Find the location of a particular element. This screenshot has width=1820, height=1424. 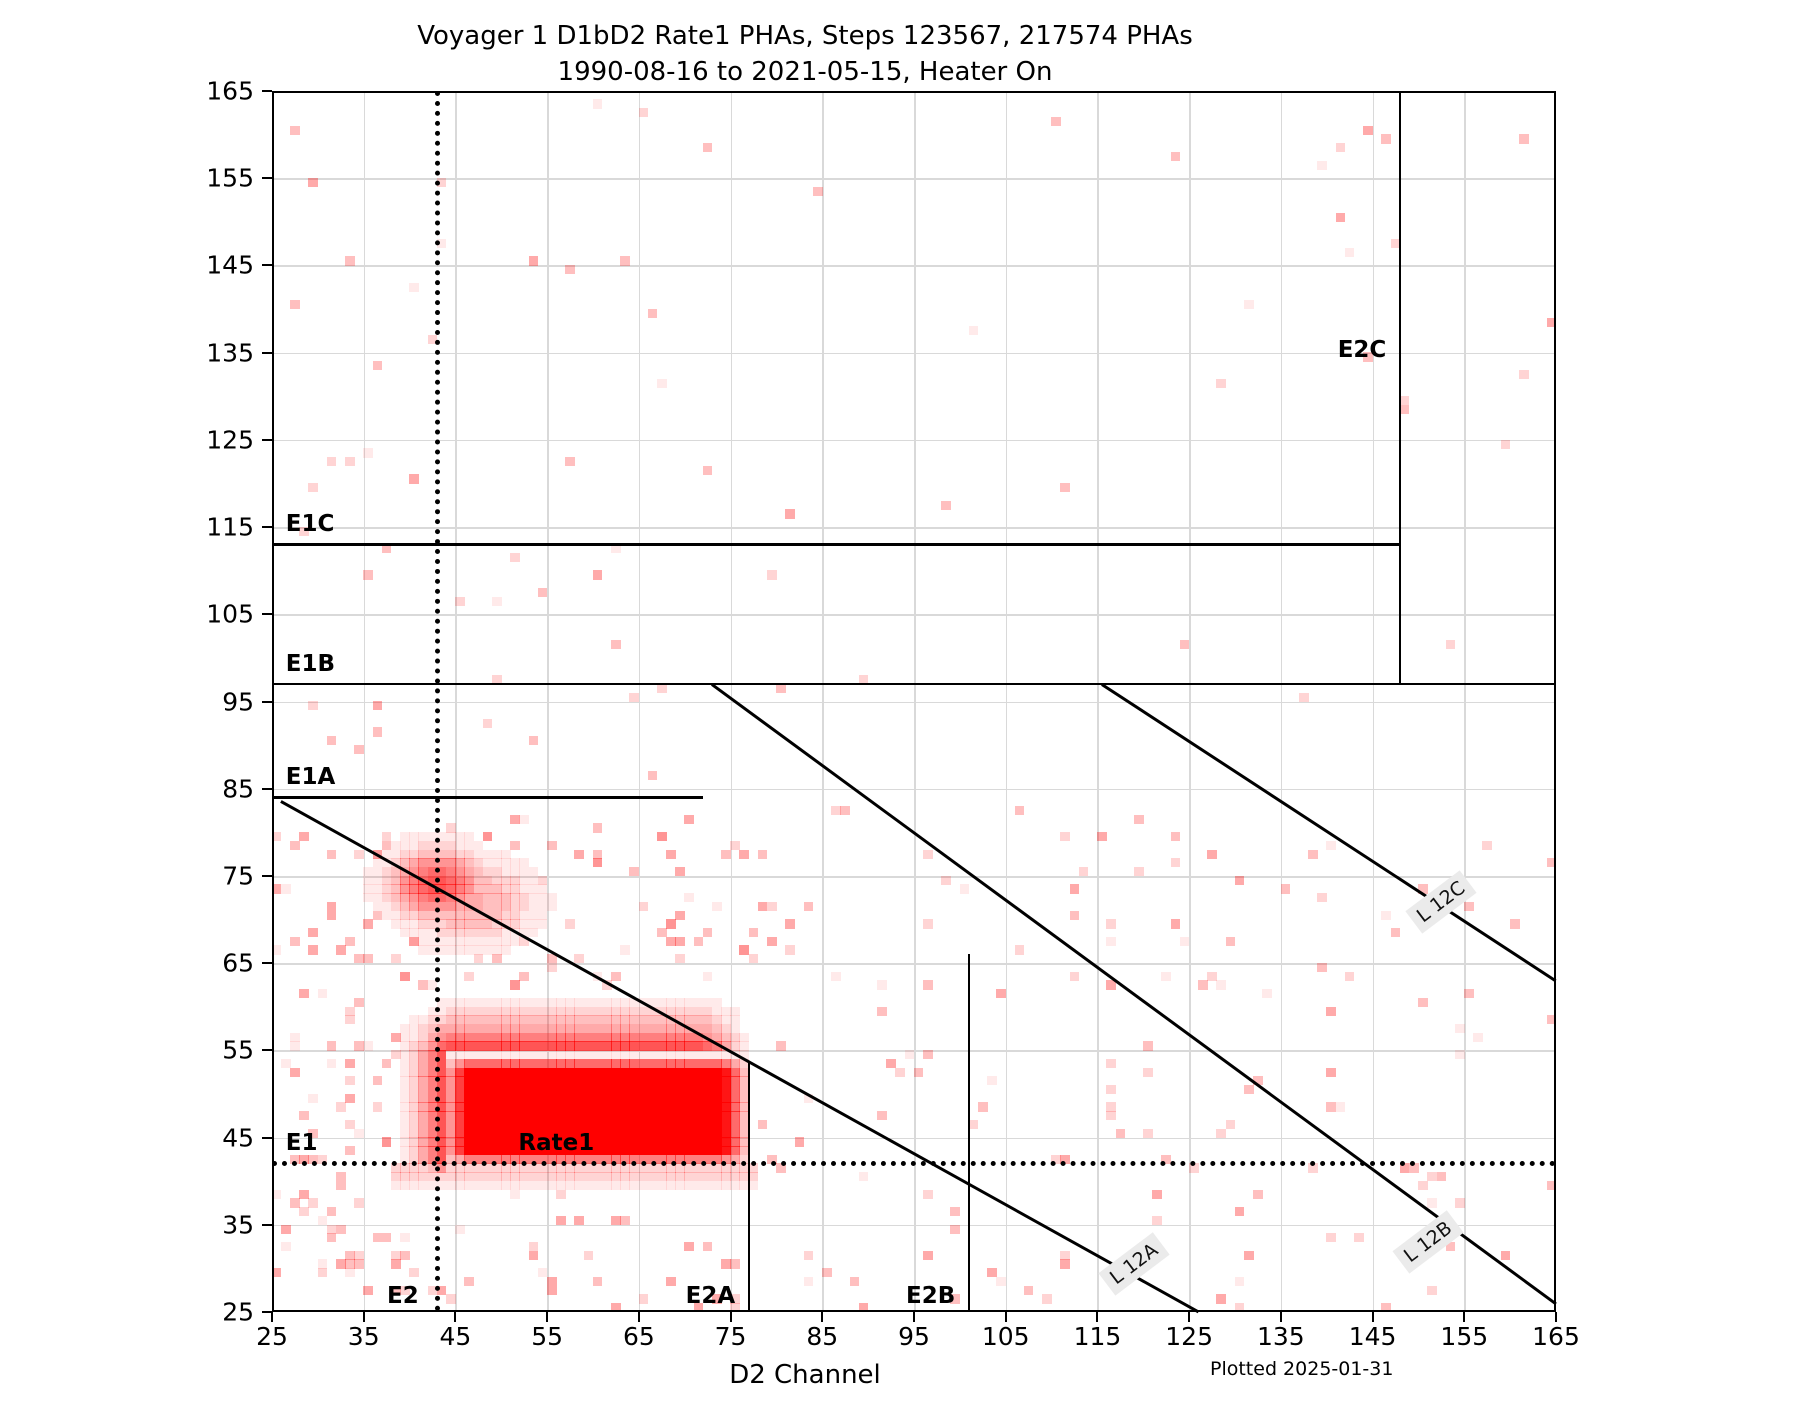

boundary-line-e2b-boundary is located at coordinates (969, 1133).